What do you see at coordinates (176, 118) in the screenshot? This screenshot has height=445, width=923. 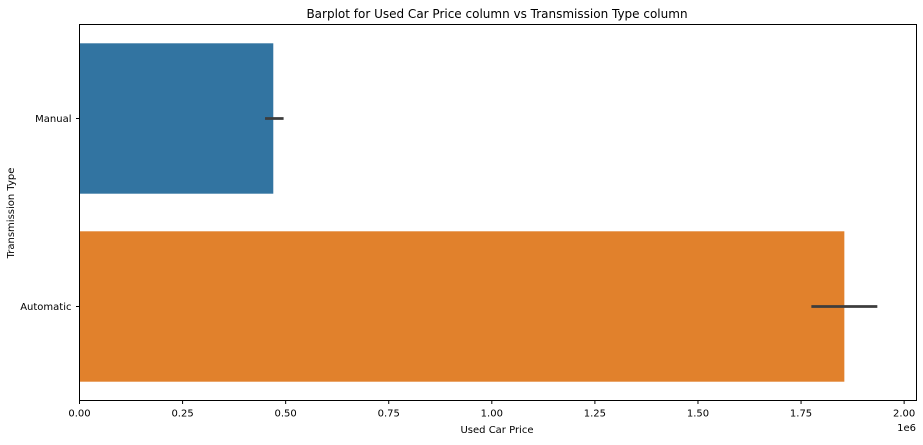 I see `bar-manual` at bounding box center [176, 118].